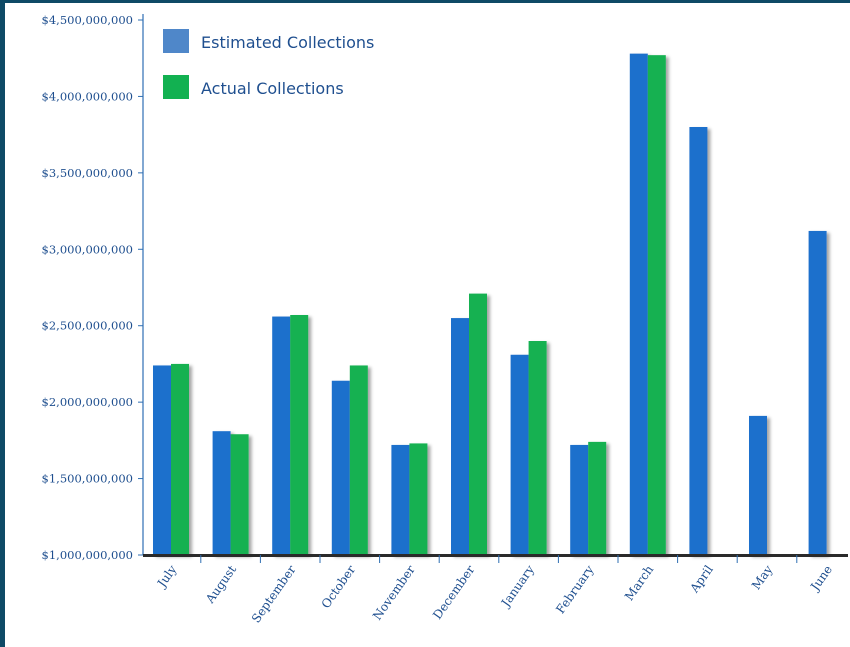  I want to click on x-tick-label: April, so click(701, 579).